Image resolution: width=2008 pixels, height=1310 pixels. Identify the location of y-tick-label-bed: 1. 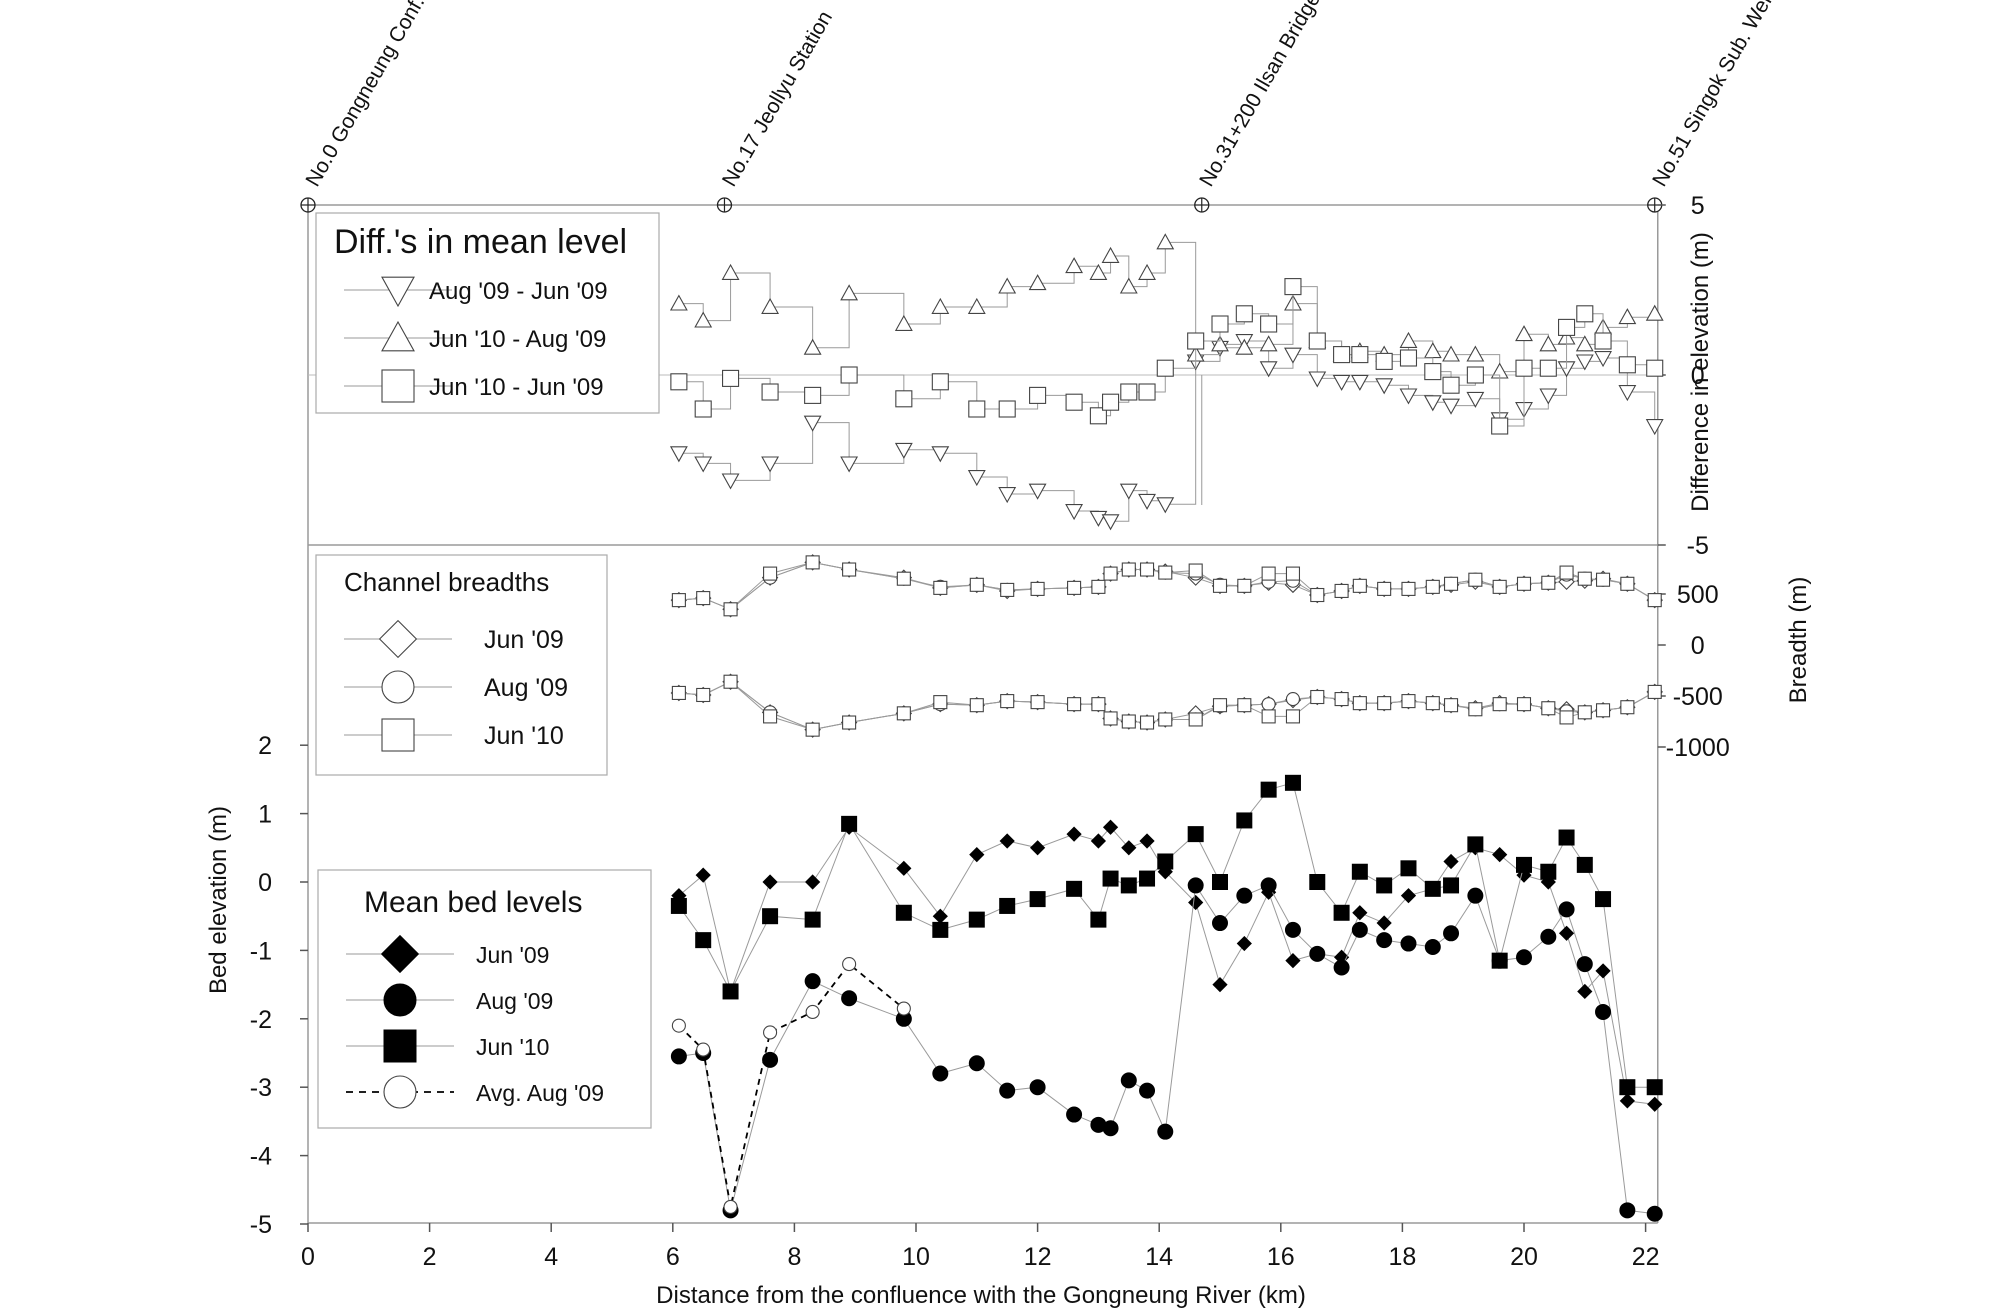
(265, 815).